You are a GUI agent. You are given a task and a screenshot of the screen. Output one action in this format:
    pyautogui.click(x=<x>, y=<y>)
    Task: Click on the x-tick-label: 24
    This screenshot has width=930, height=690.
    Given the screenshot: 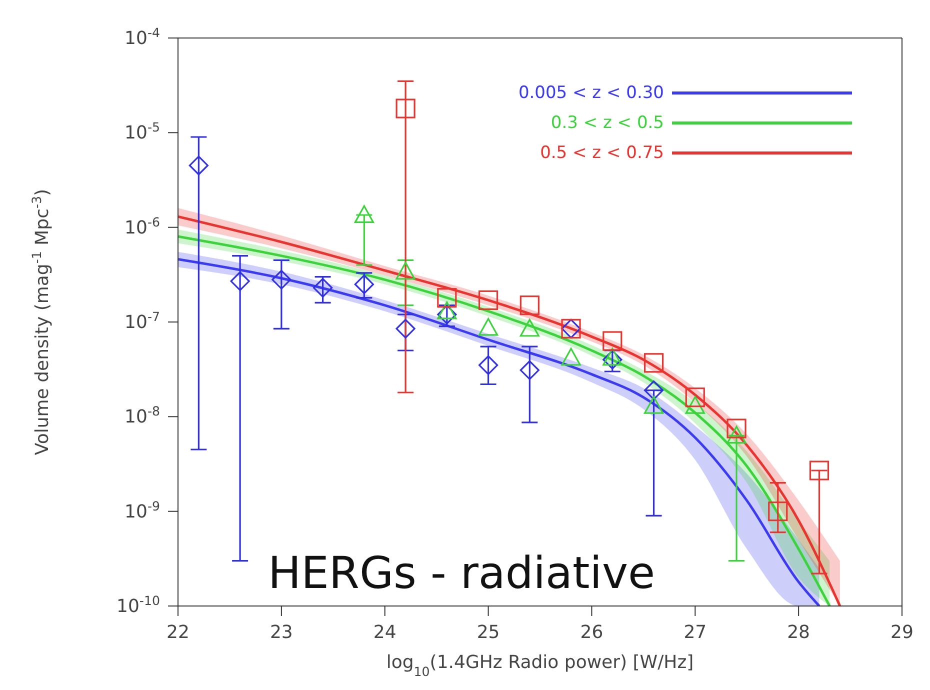 What is the action you would take?
    pyautogui.click(x=384, y=632)
    